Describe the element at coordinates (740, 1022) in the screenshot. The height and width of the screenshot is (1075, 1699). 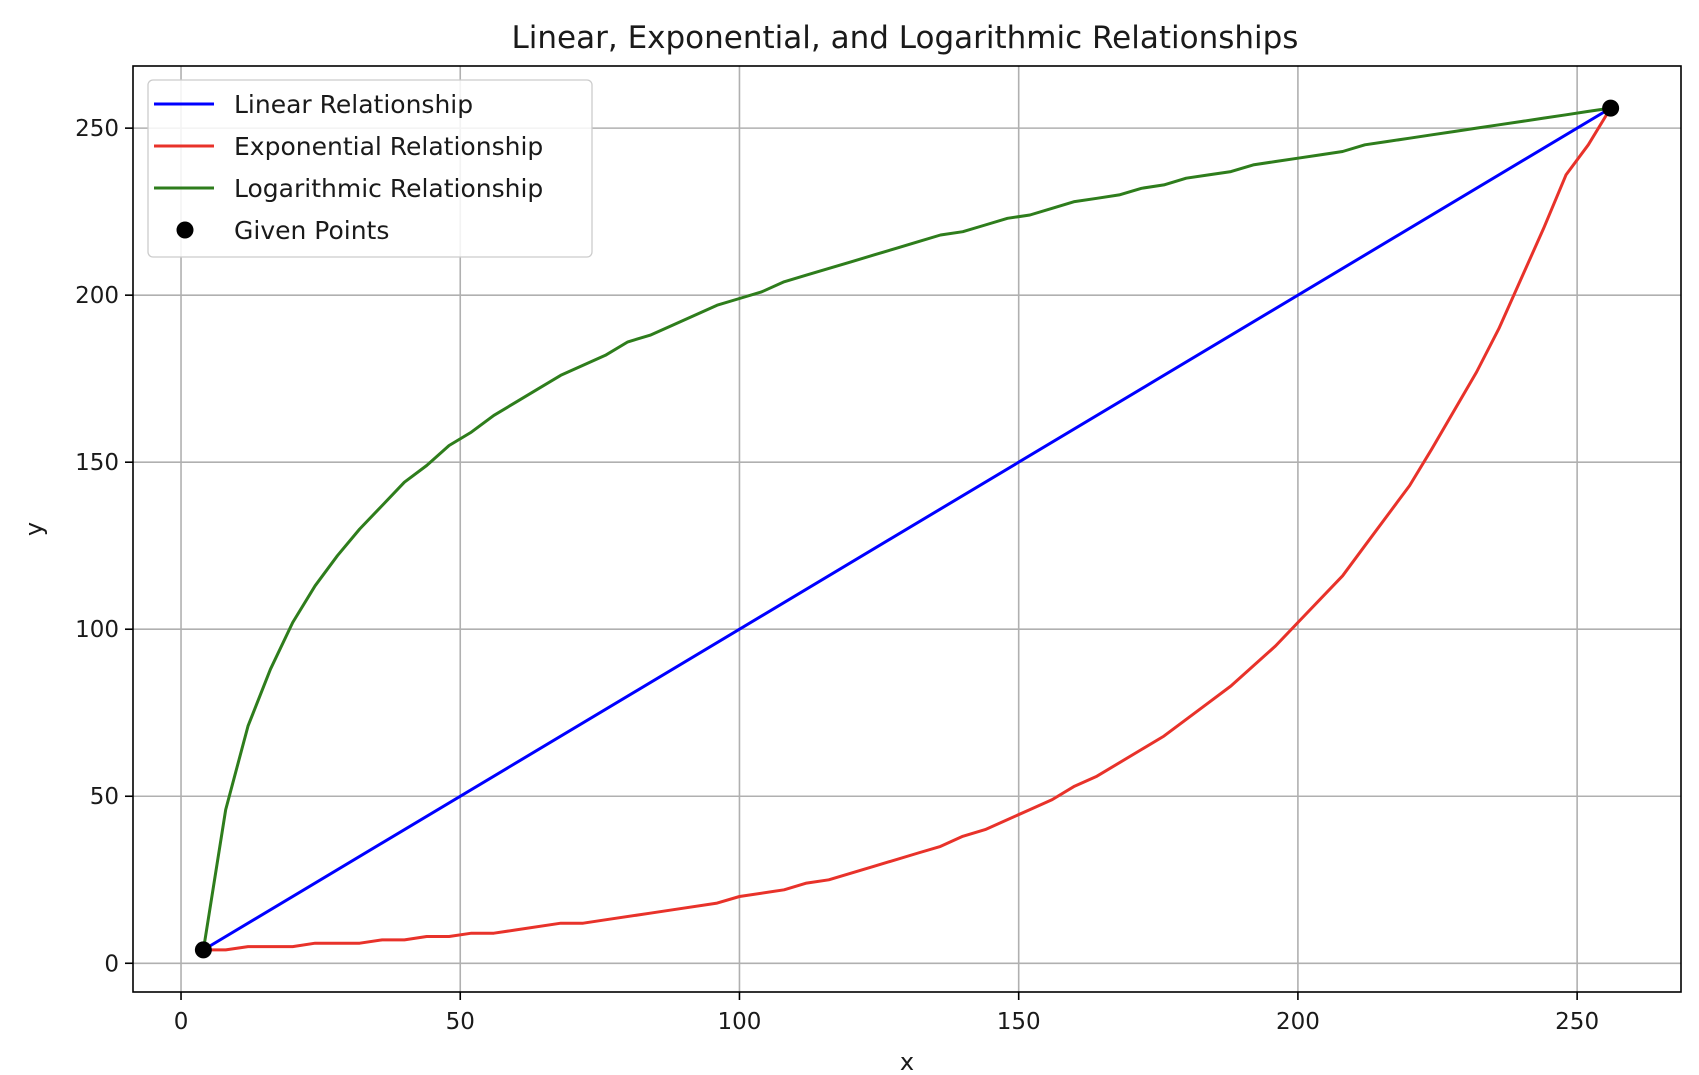
I see `x-tick-label: 100` at that location.